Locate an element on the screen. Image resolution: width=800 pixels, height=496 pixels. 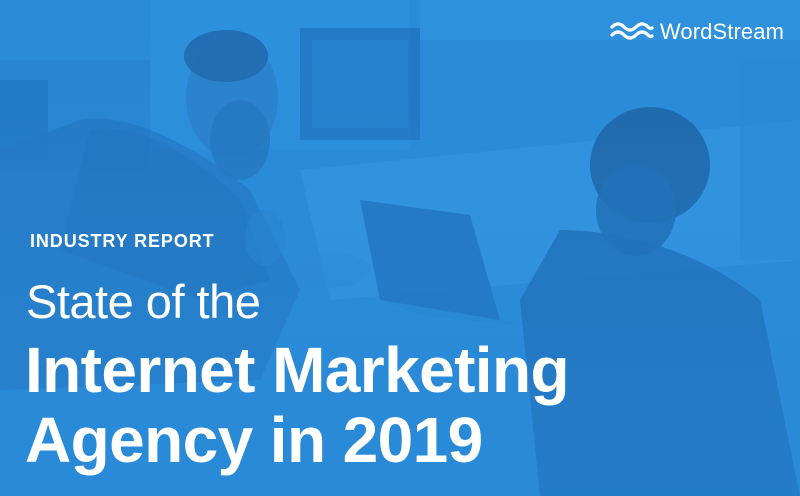
brand-name: WordStream is located at coordinates (721, 31).